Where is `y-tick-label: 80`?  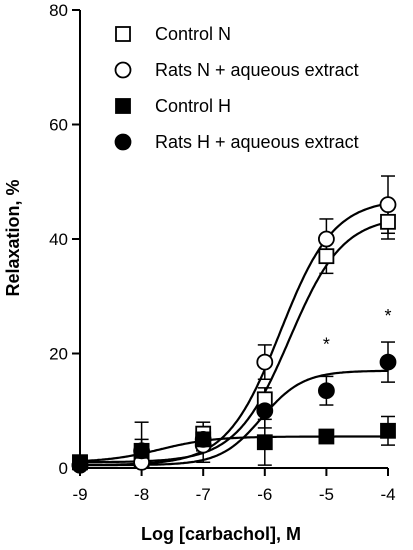 y-tick-label: 80 is located at coordinates (58, 10).